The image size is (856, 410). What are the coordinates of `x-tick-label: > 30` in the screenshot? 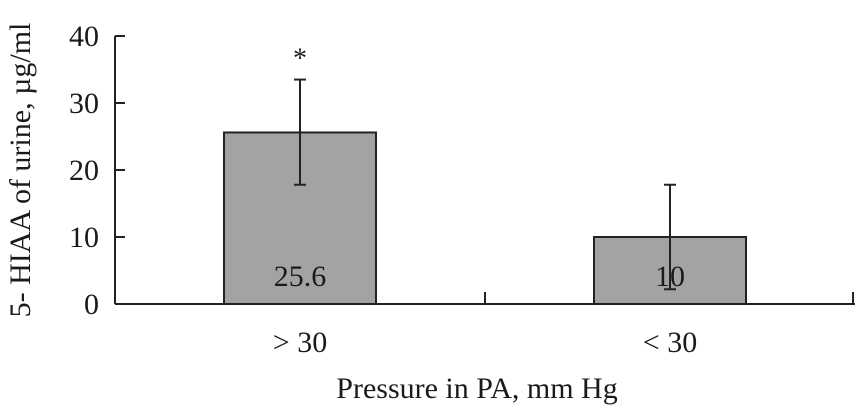 It's located at (300, 342).